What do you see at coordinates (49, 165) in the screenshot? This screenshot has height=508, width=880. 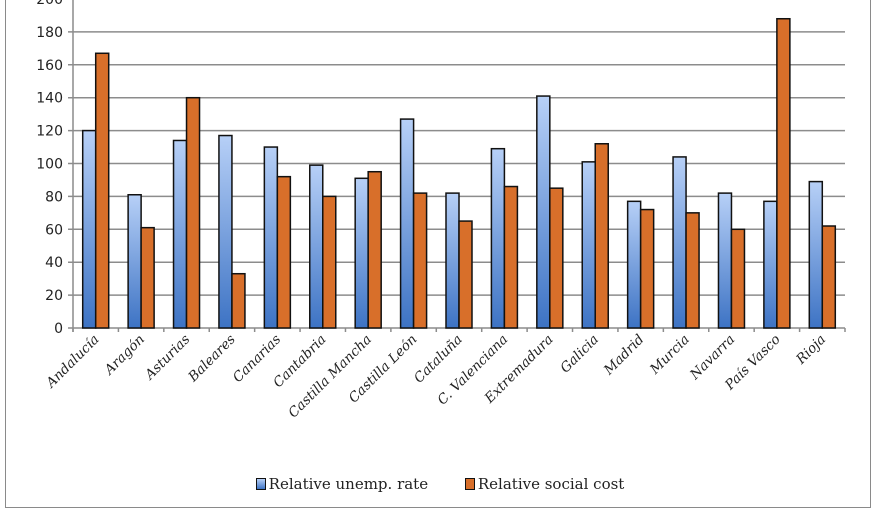 I see `y-tick-label: 100` at bounding box center [49, 165].